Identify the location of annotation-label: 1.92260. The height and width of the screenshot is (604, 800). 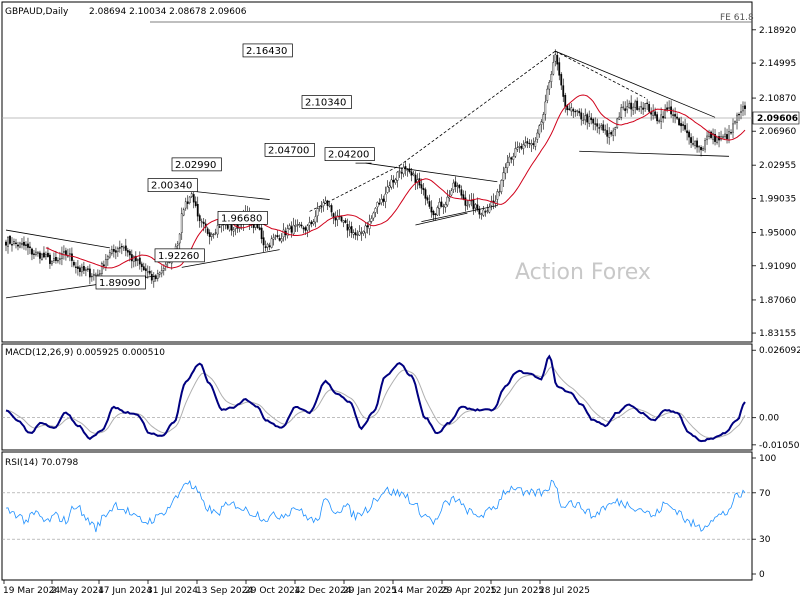
(178, 256).